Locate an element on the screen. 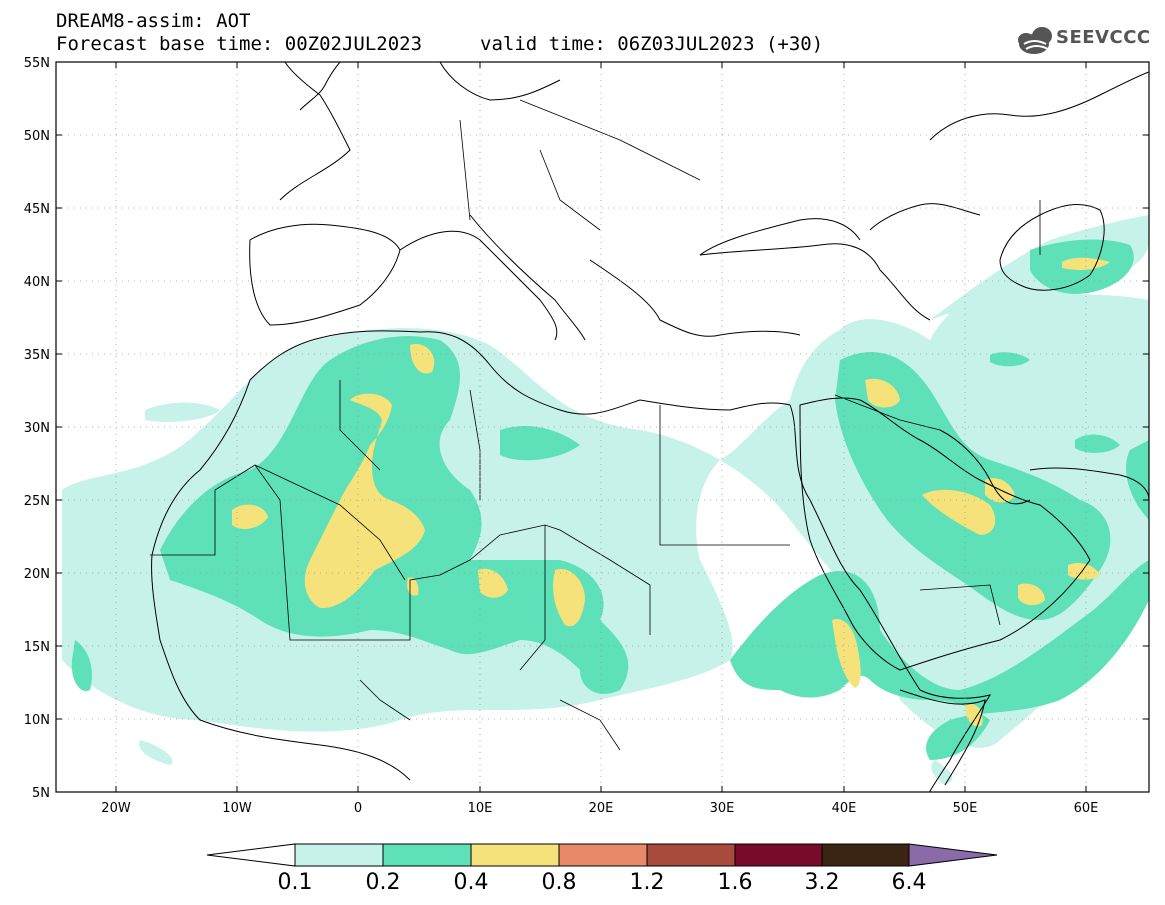 This screenshot has height=905, width=1165. lat-label: 30N is located at coordinates (37, 428).